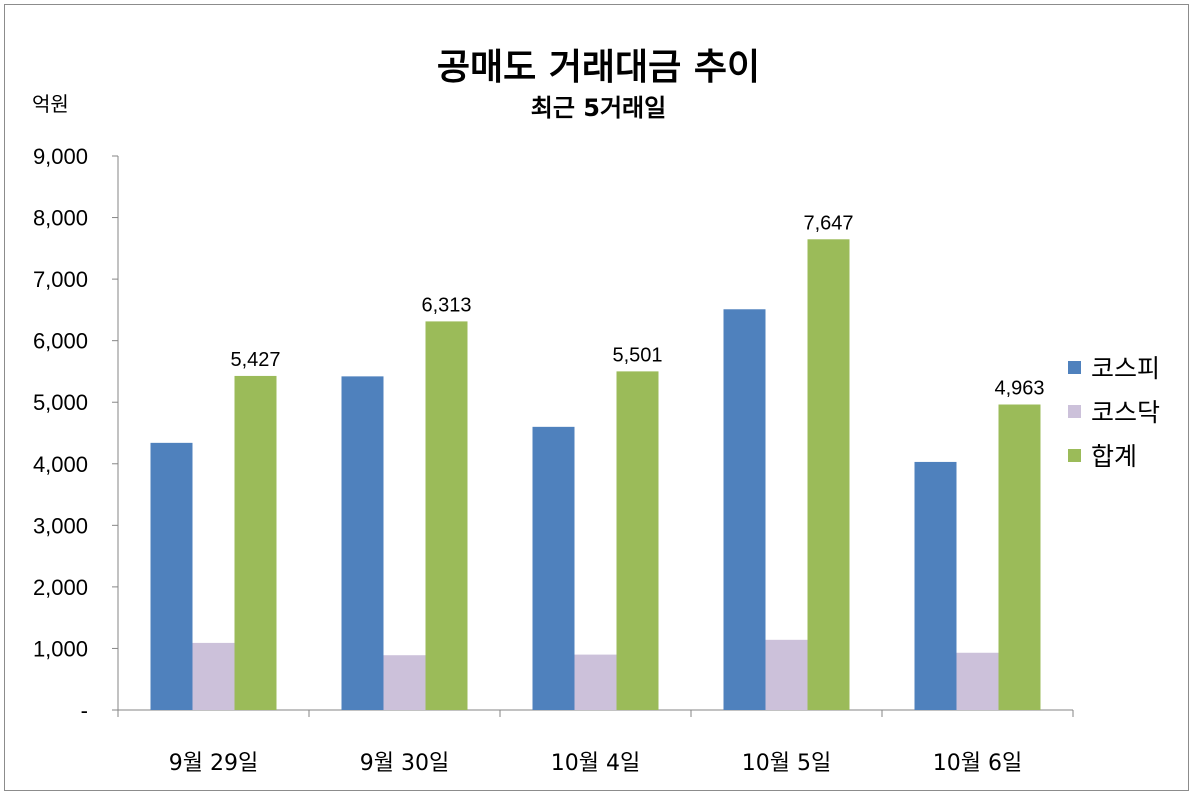 The height and width of the screenshot is (799, 1197). I want to click on data-label: 6,313, so click(446, 305).